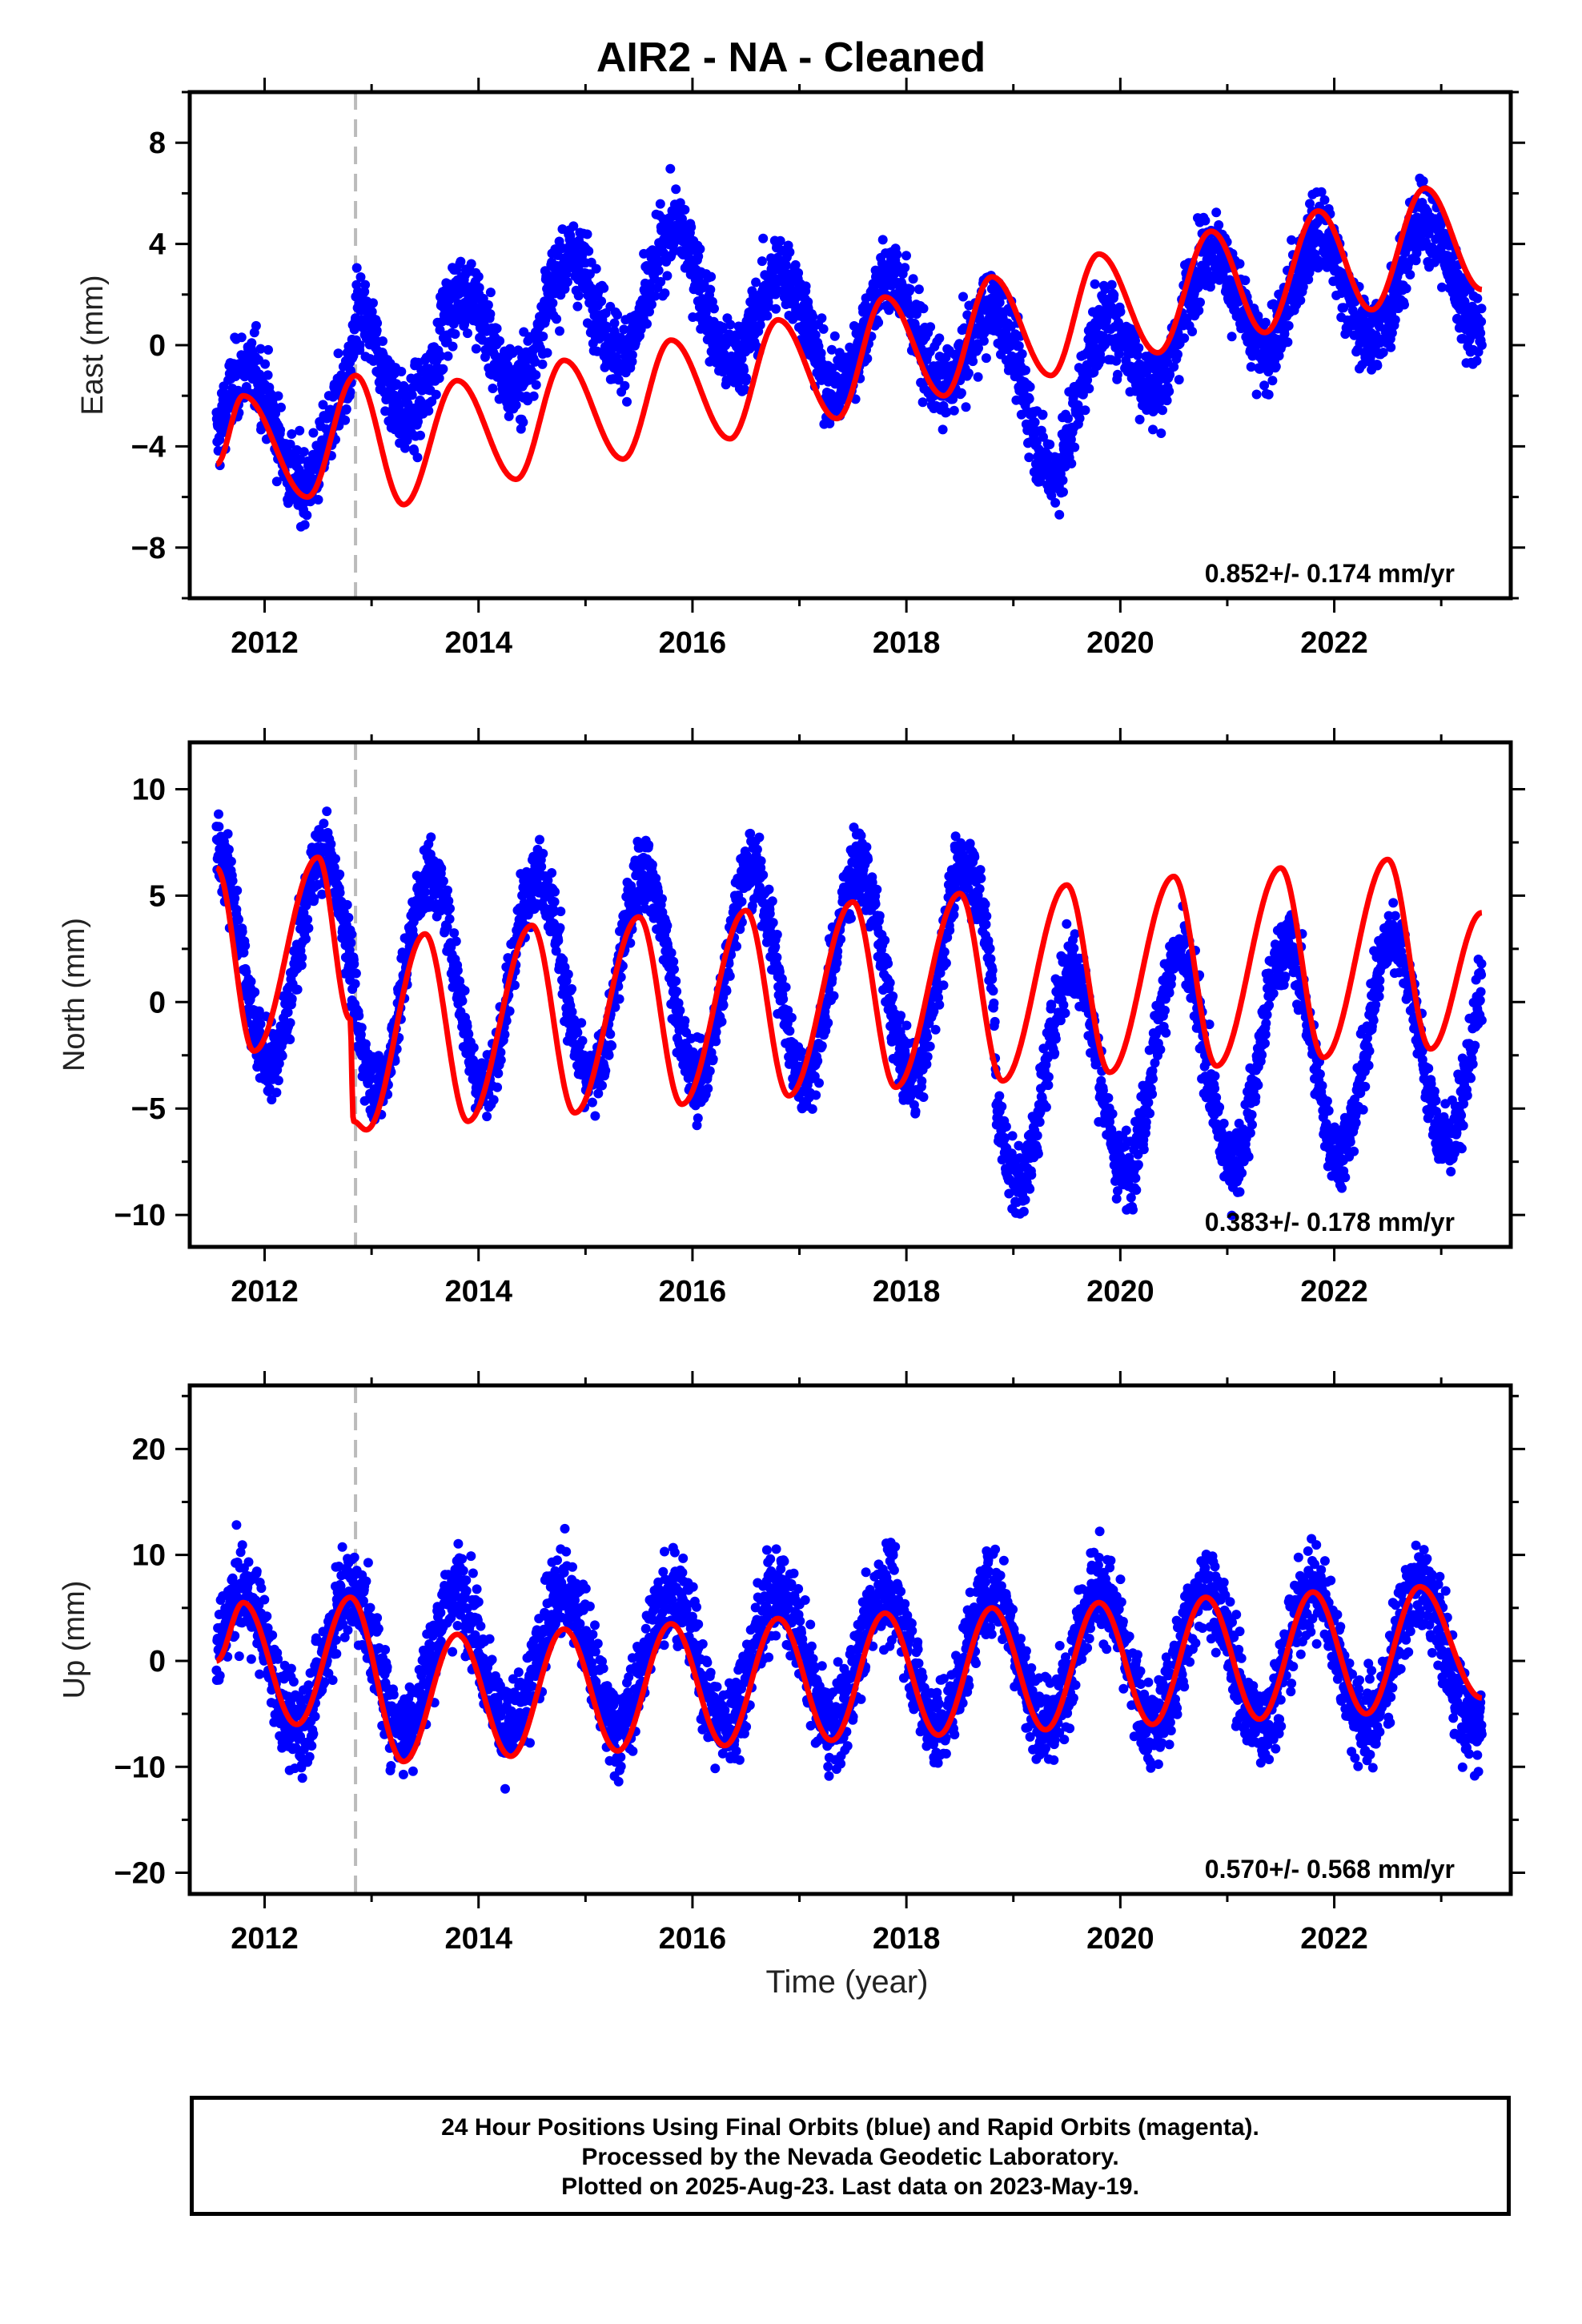 Image resolution: width=1582 pixels, height=2324 pixels. Describe the element at coordinates (157, 245) in the screenshot. I see `east-y-tick-label: 4` at that location.